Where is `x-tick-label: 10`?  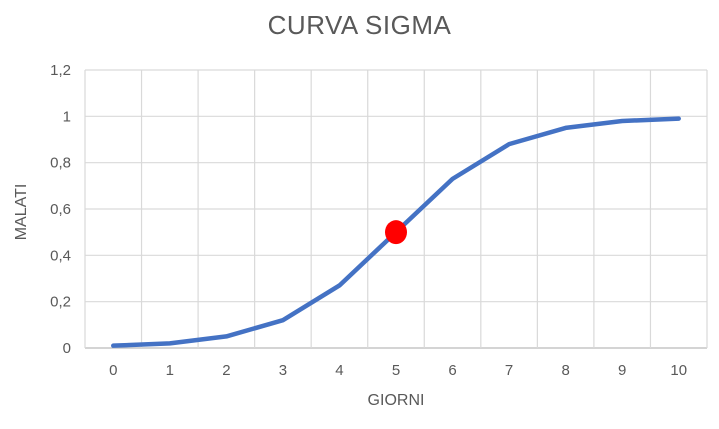 x-tick-label: 10 is located at coordinates (678, 370).